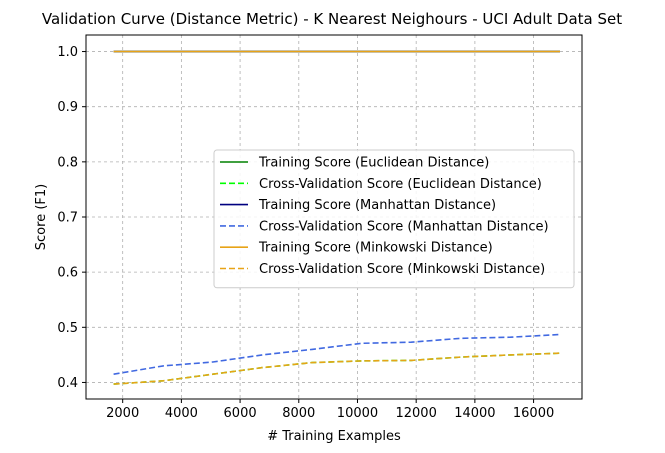 The width and height of the screenshot is (665, 453). I want to click on x-tick-label: 2000, so click(122, 413).